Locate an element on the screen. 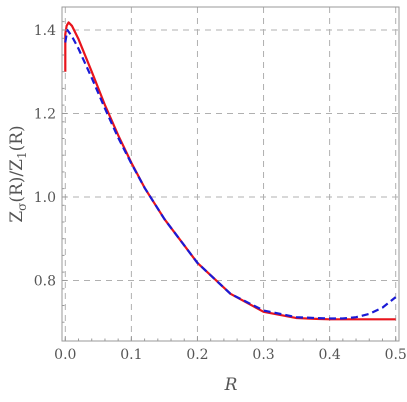 This screenshot has width=407, height=402. y-tick-label: 0.8 is located at coordinates (45, 281).